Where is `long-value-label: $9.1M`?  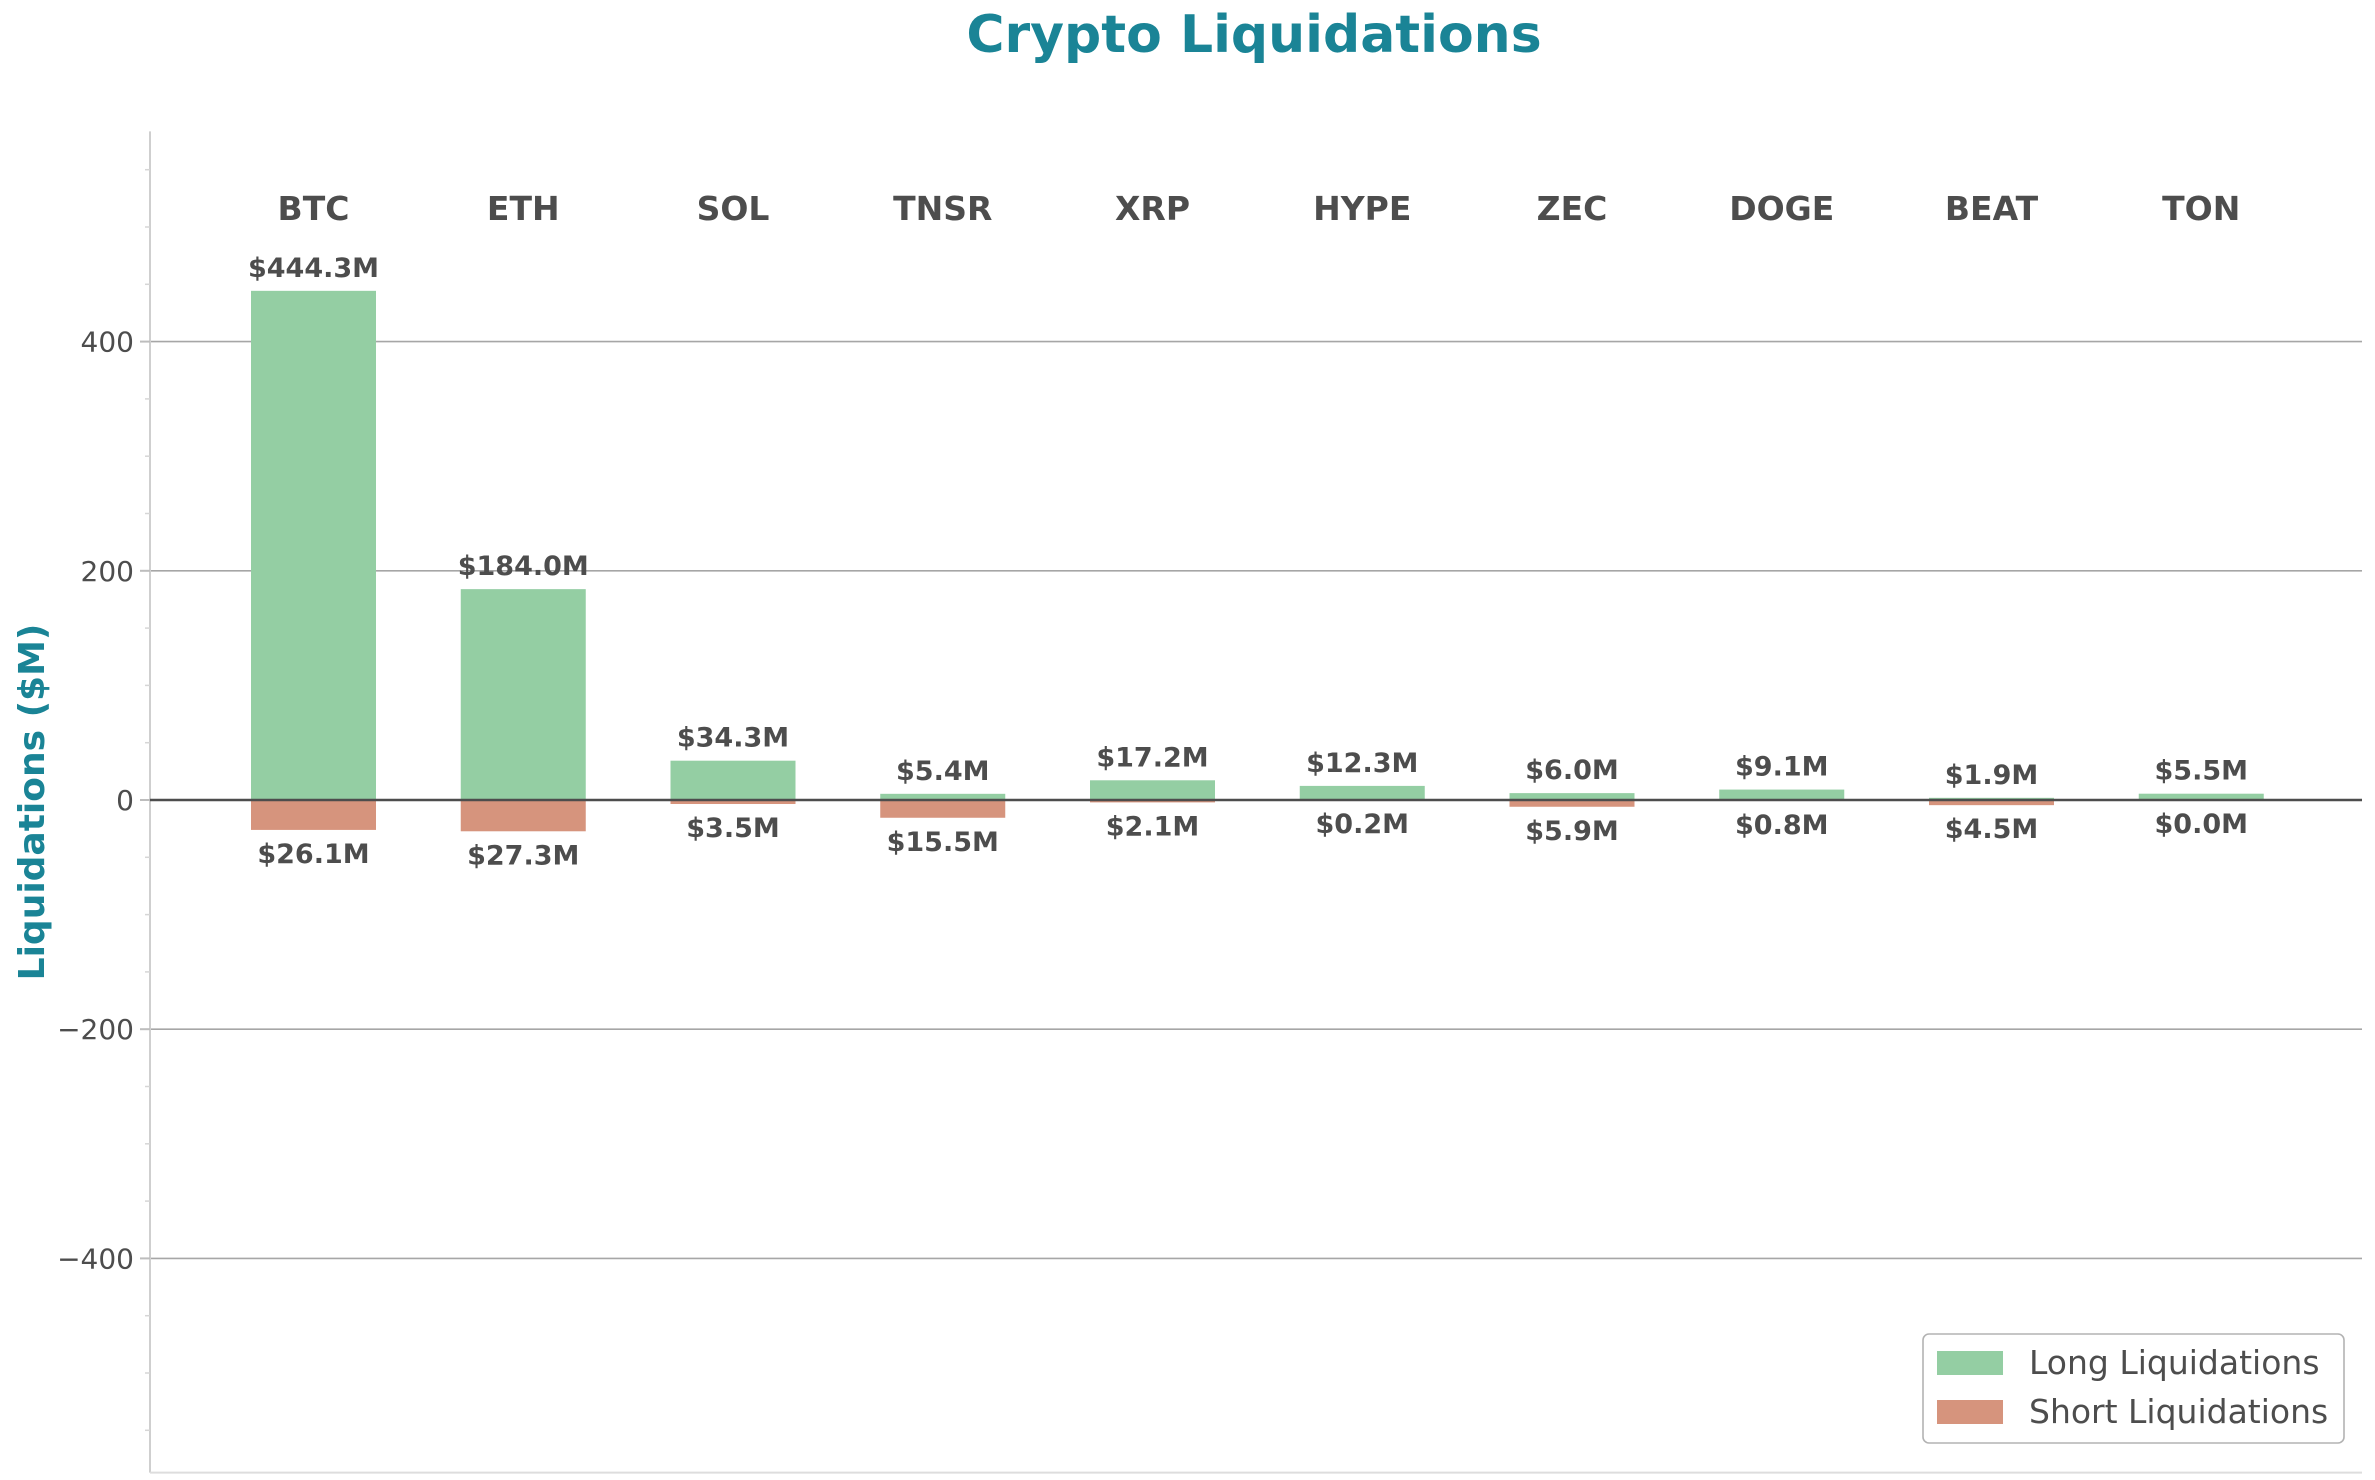
long-value-label: $9.1M is located at coordinates (1782, 767).